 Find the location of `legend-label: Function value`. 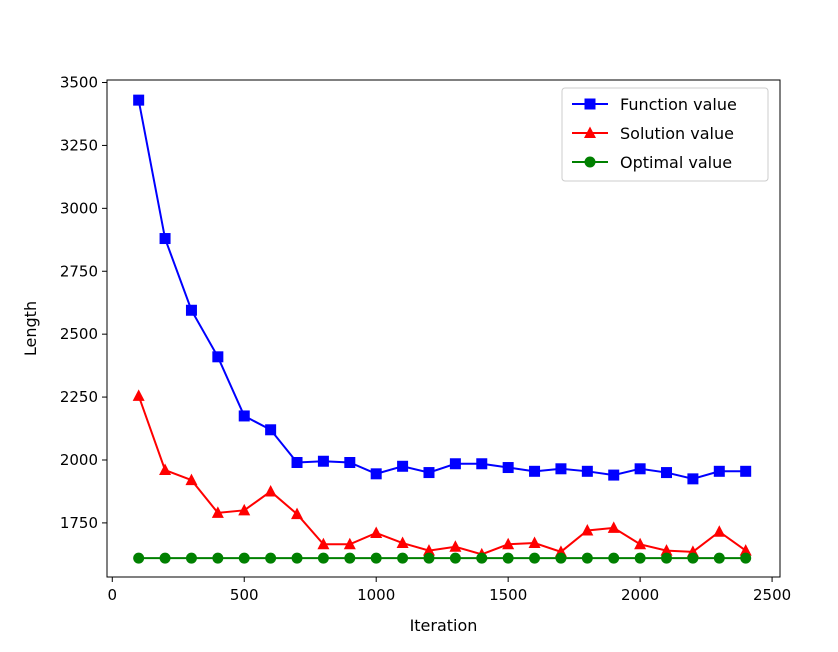

legend-label: Function value is located at coordinates (678, 104).